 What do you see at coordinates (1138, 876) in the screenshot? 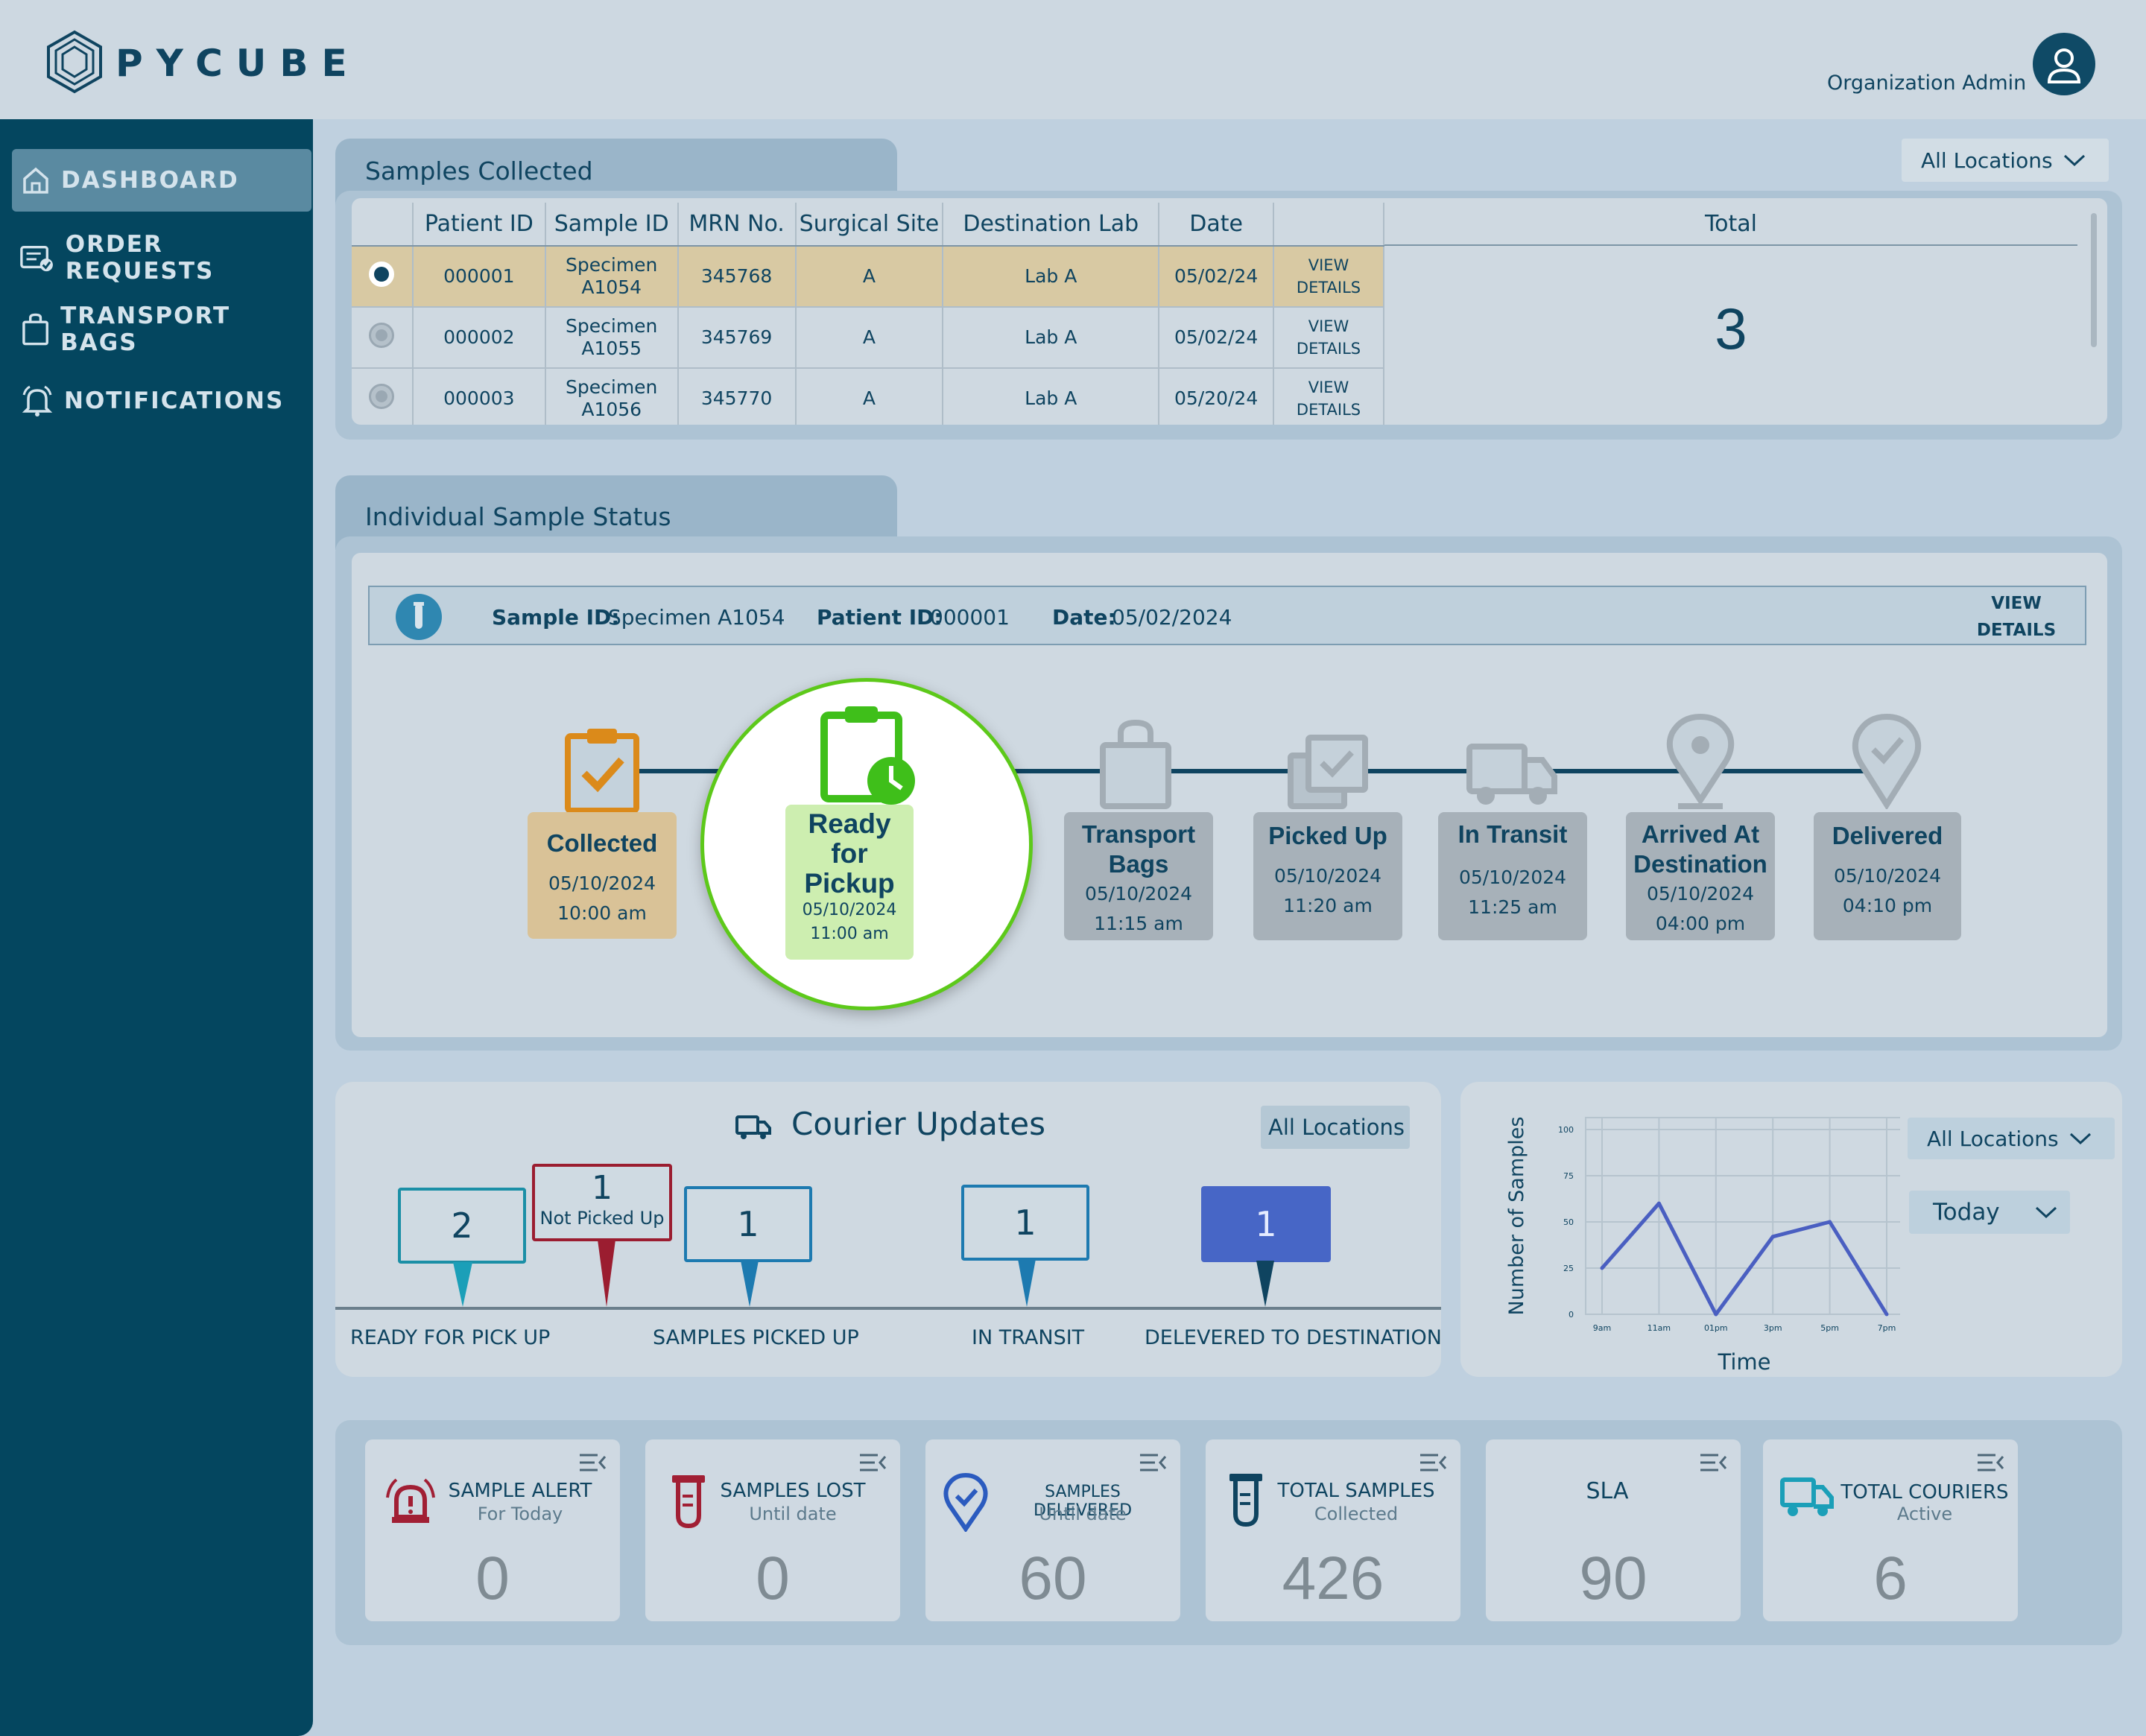
I see `stage-transport-bags: Transport Bags 05/10/2024 11:15 am` at bounding box center [1138, 876].